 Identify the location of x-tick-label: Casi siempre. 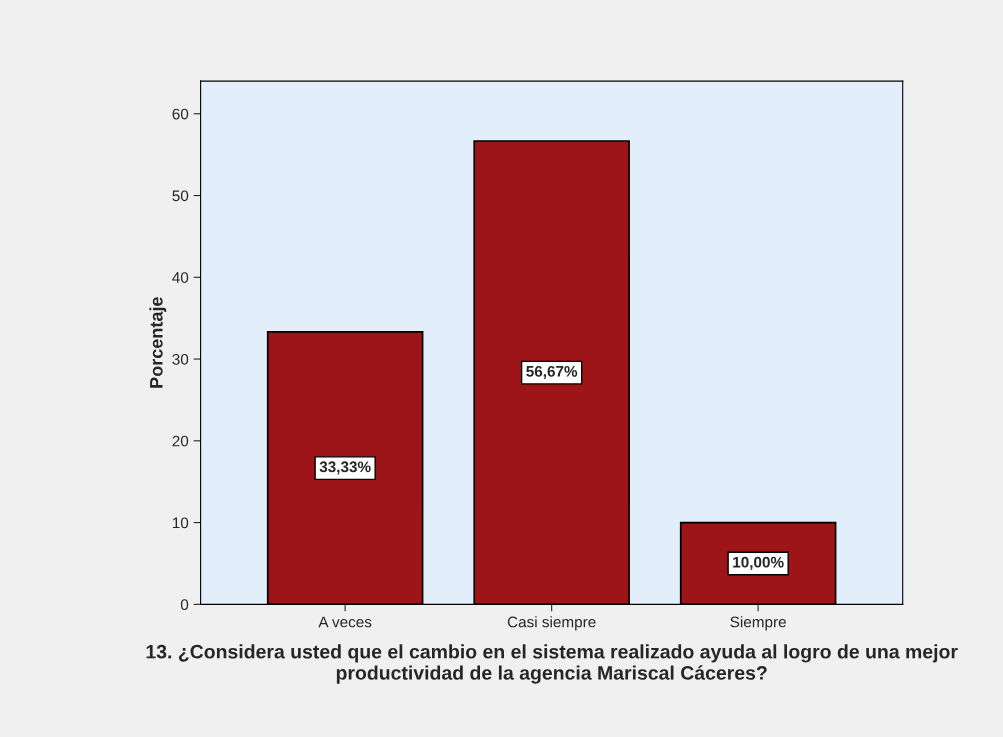
(551, 623).